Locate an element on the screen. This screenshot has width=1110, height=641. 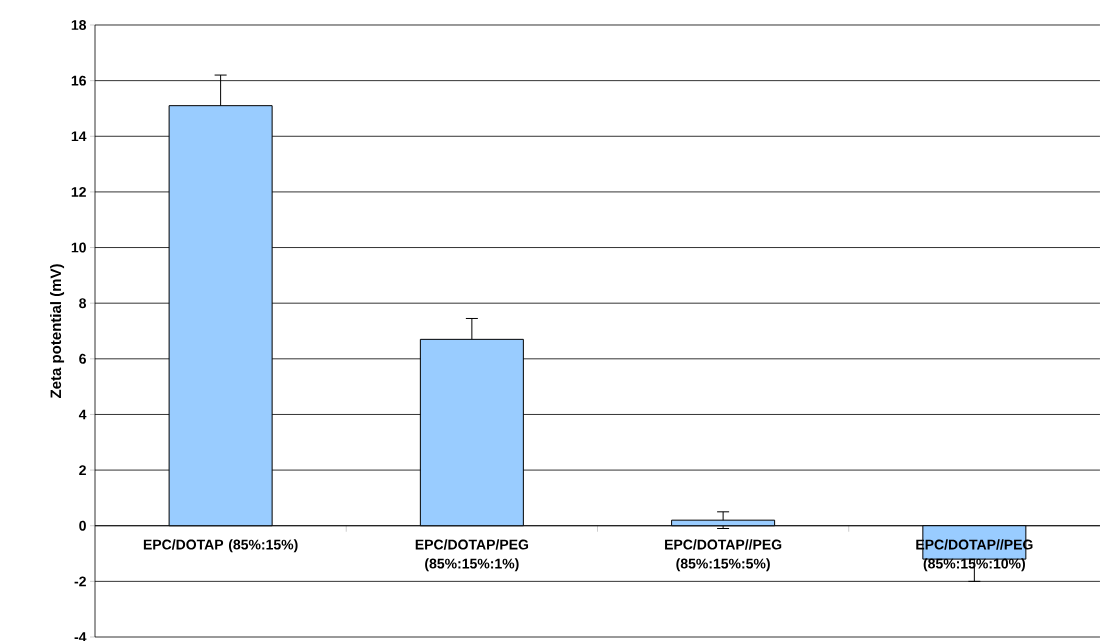
x-tick-label: EPC/DOTAP//PEG (85%:15%:5%) is located at coordinates (723, 555).